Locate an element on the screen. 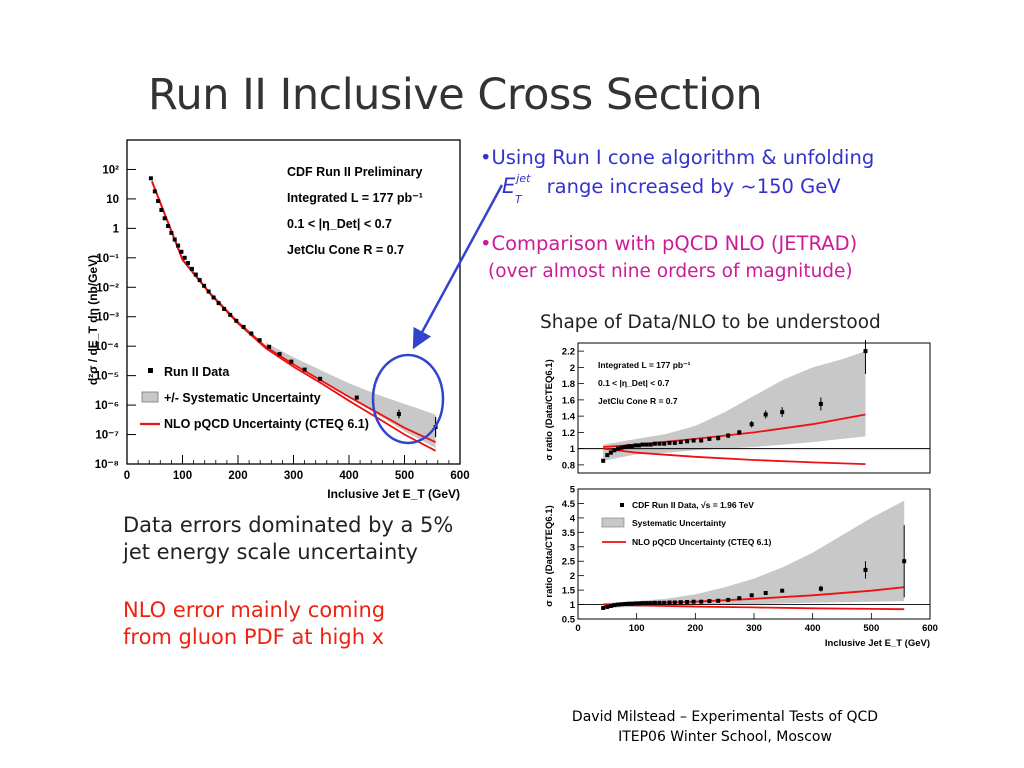 The image size is (1024, 768). r2-x-tick-label: 100 is located at coordinates (637, 628).